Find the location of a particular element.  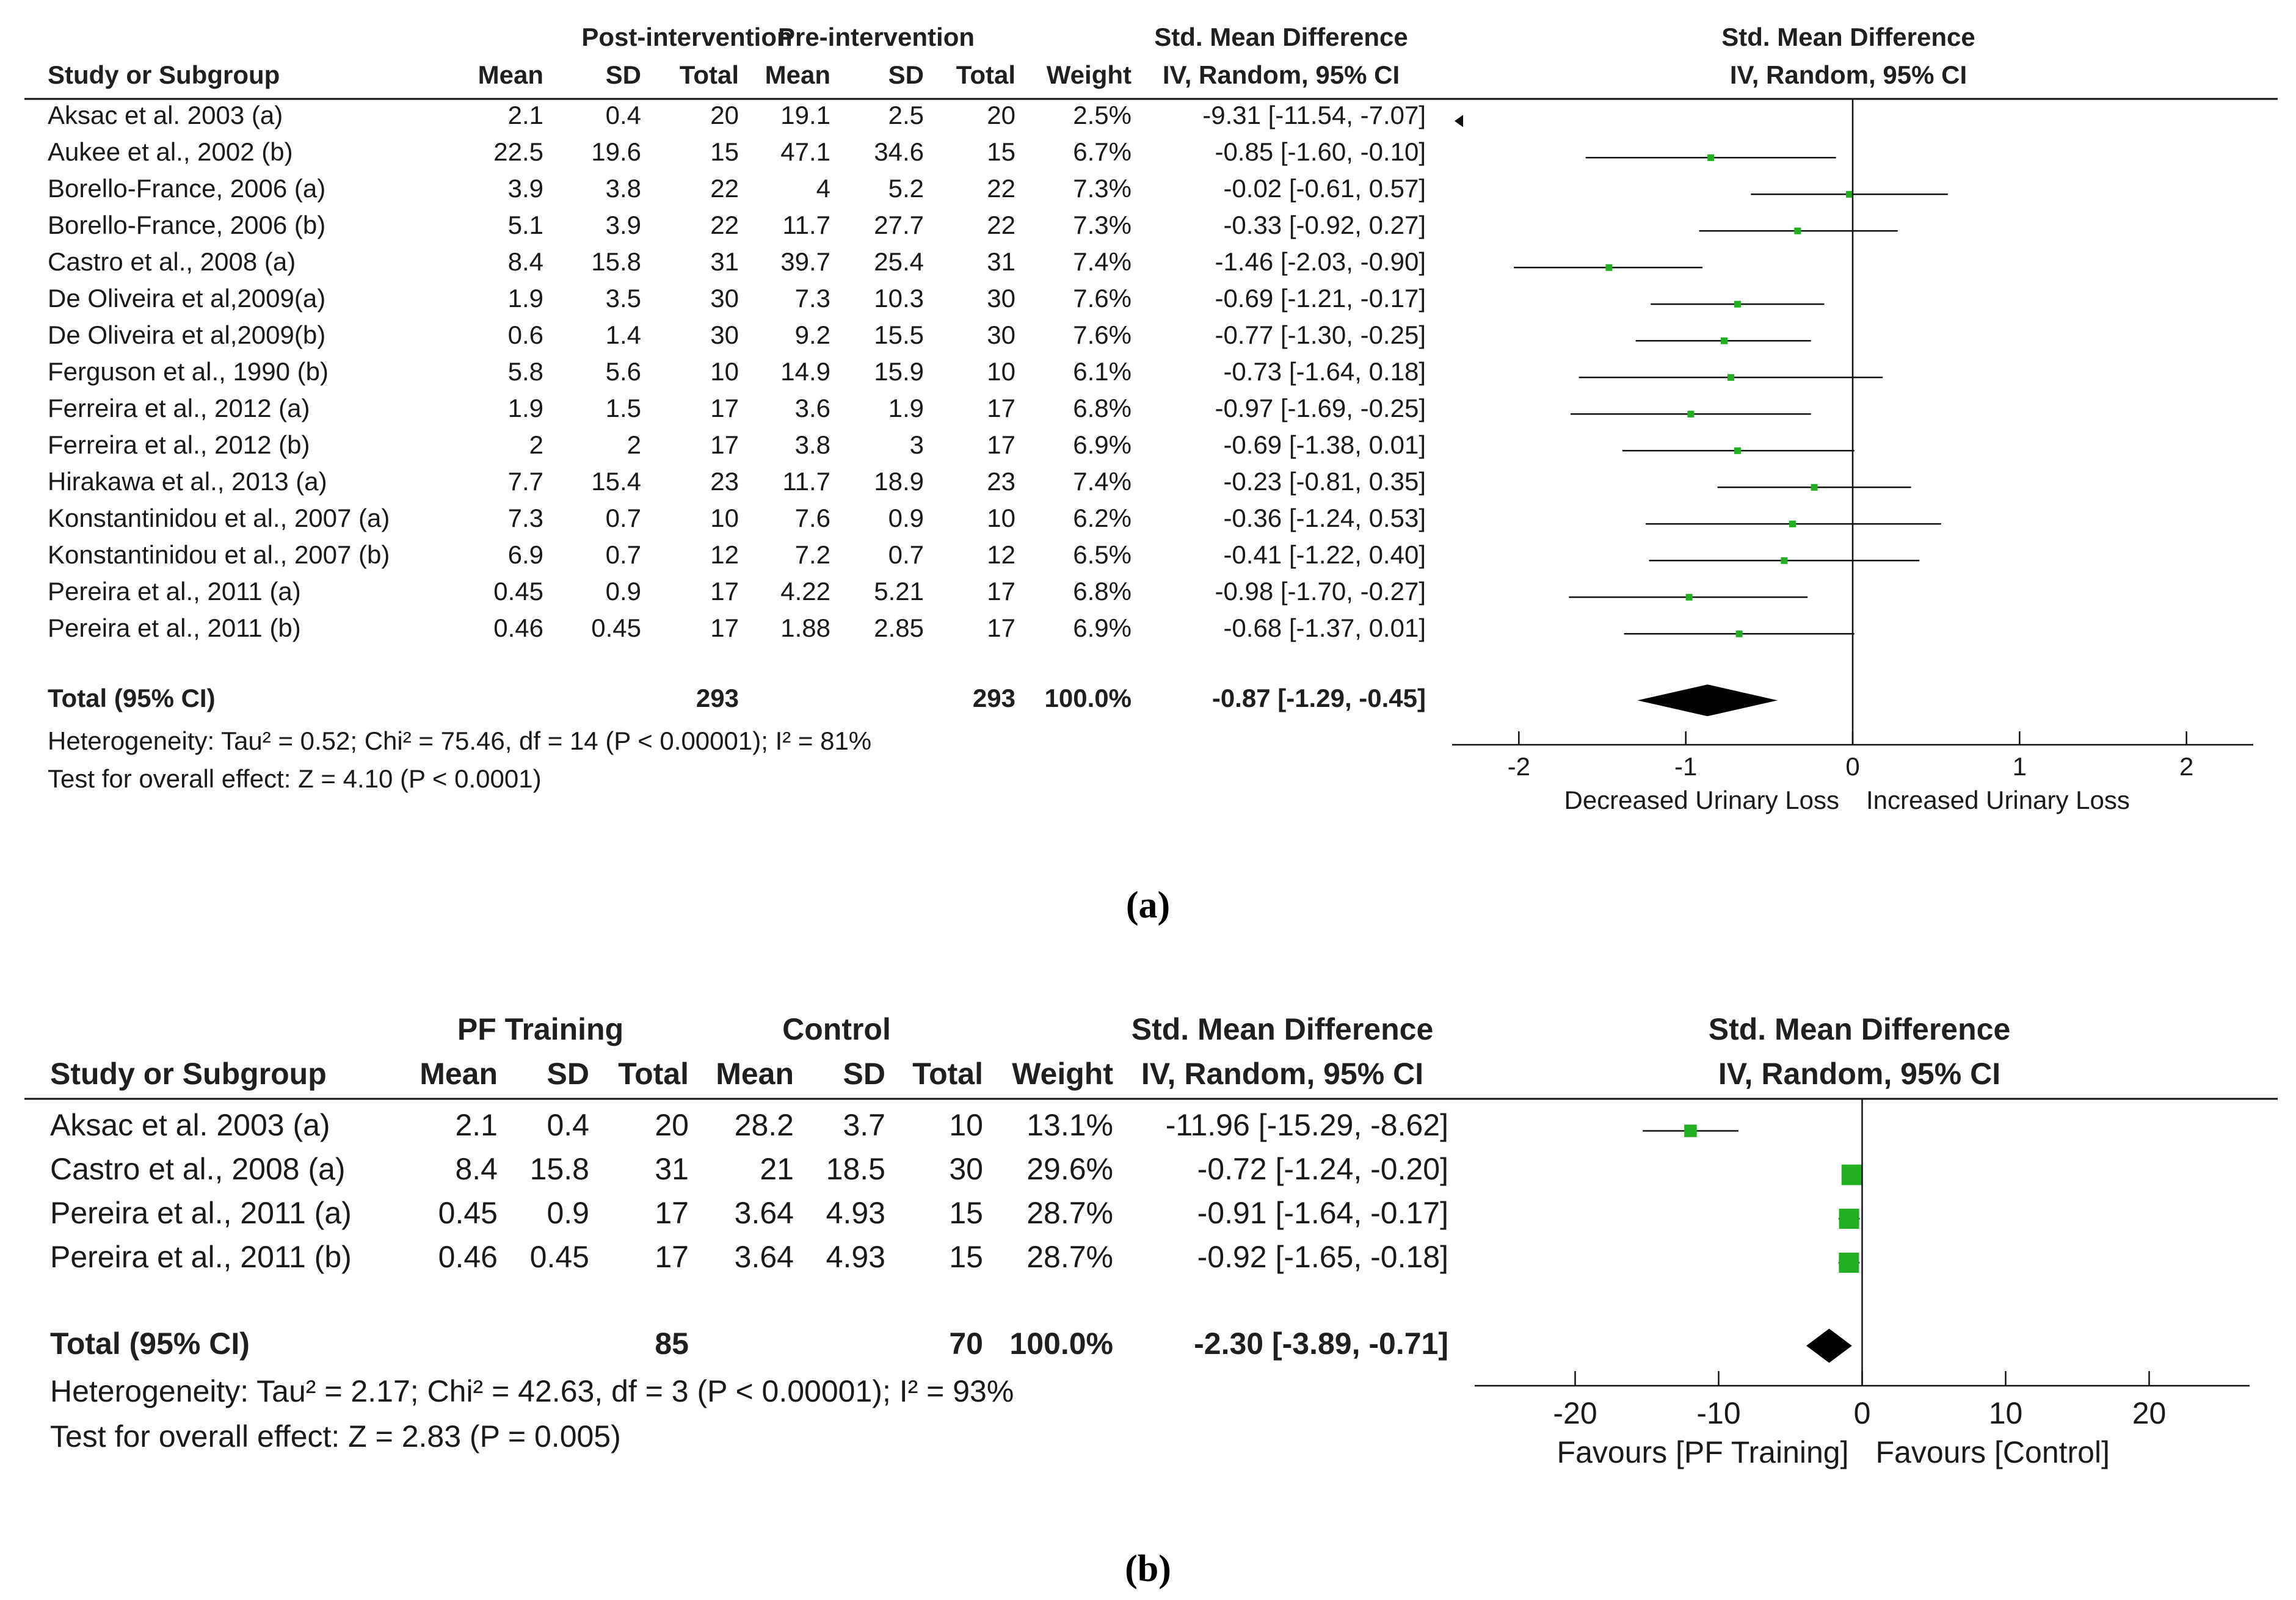

column-header-5: SD is located at coordinates (906, 74).